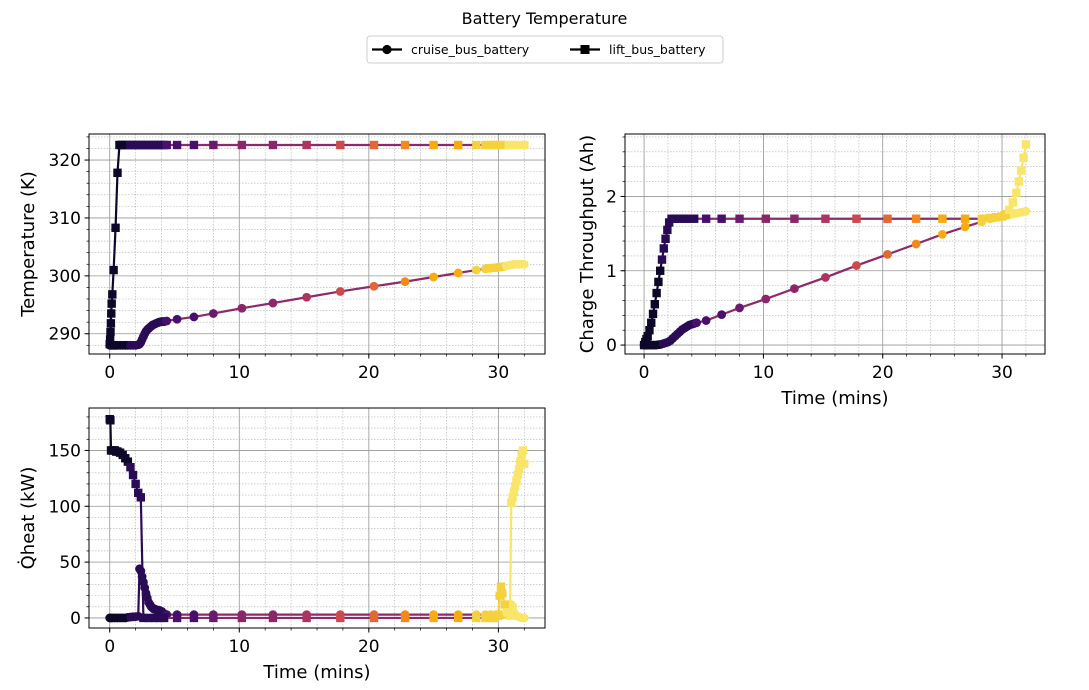 This screenshot has width=1089, height=690. Describe the element at coordinates (65, 161) in the screenshot. I see `y-tick-label: 320` at that location.